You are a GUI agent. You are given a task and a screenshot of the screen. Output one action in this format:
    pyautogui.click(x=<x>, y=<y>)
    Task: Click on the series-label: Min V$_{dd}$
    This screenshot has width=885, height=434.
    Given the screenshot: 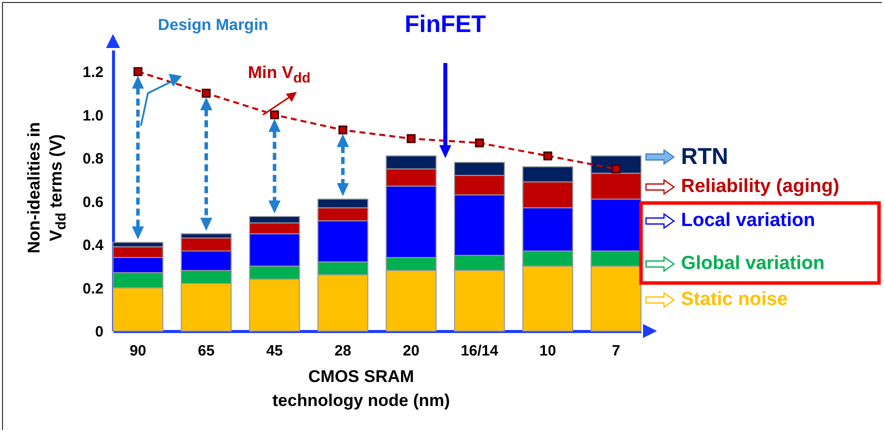 What is the action you would take?
    pyautogui.click(x=279, y=74)
    